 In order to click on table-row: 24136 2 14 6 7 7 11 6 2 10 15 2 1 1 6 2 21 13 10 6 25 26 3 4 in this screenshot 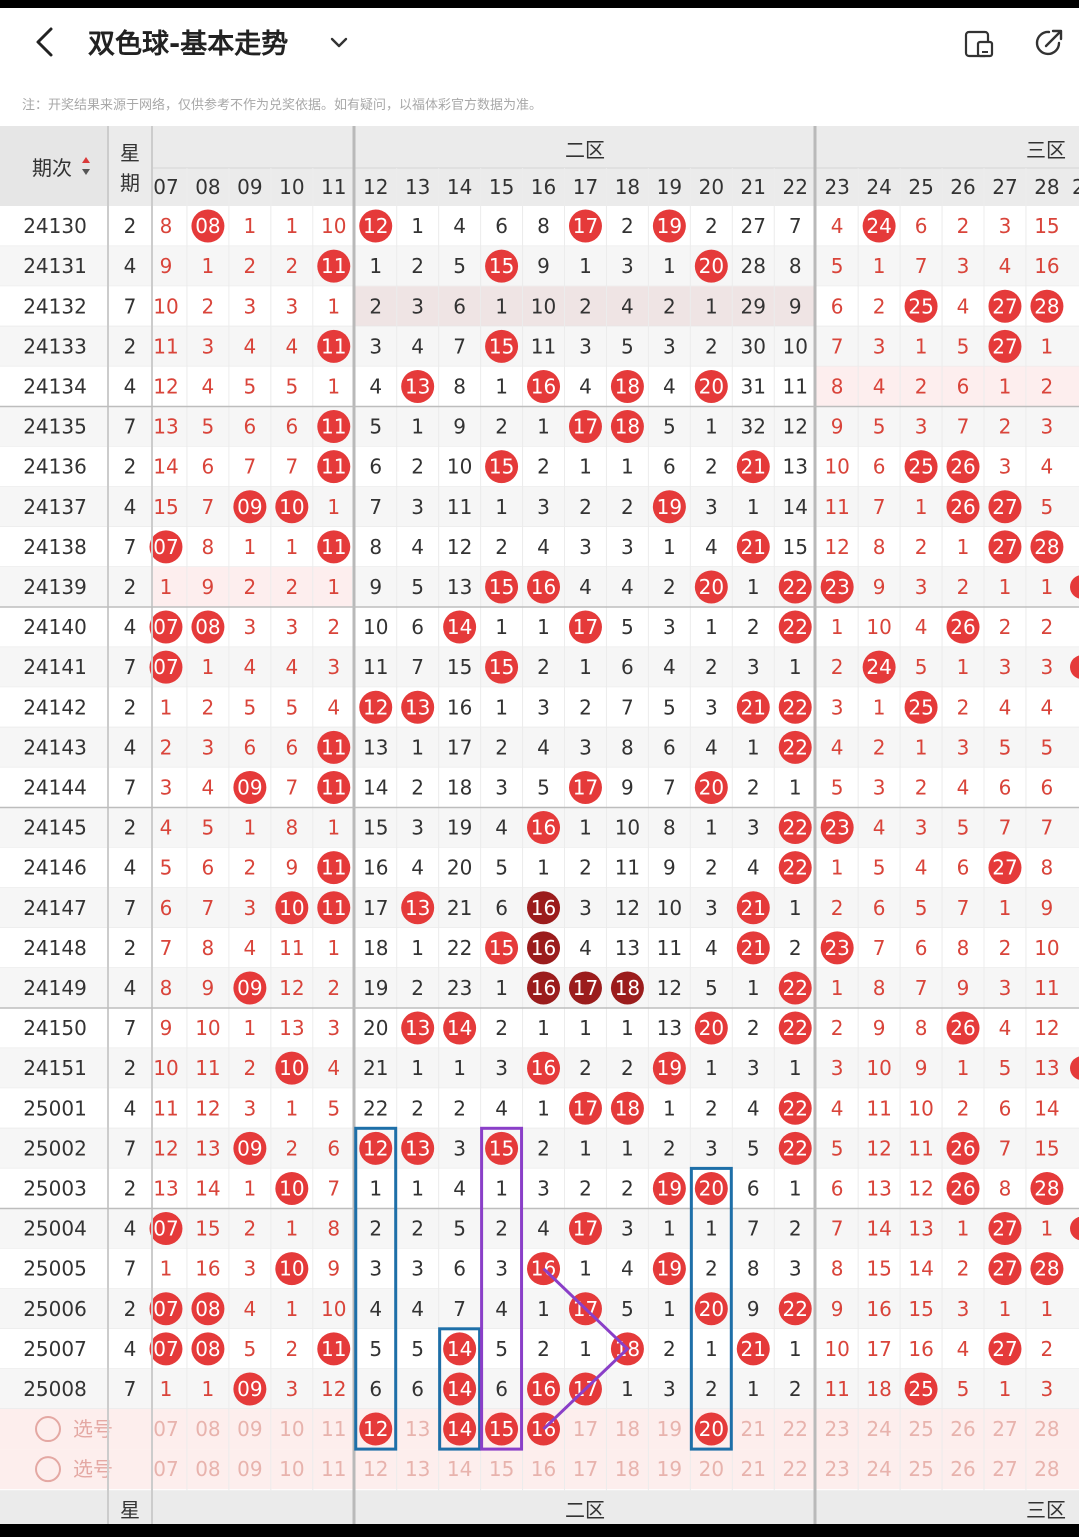, I will do `click(539, 467)`.